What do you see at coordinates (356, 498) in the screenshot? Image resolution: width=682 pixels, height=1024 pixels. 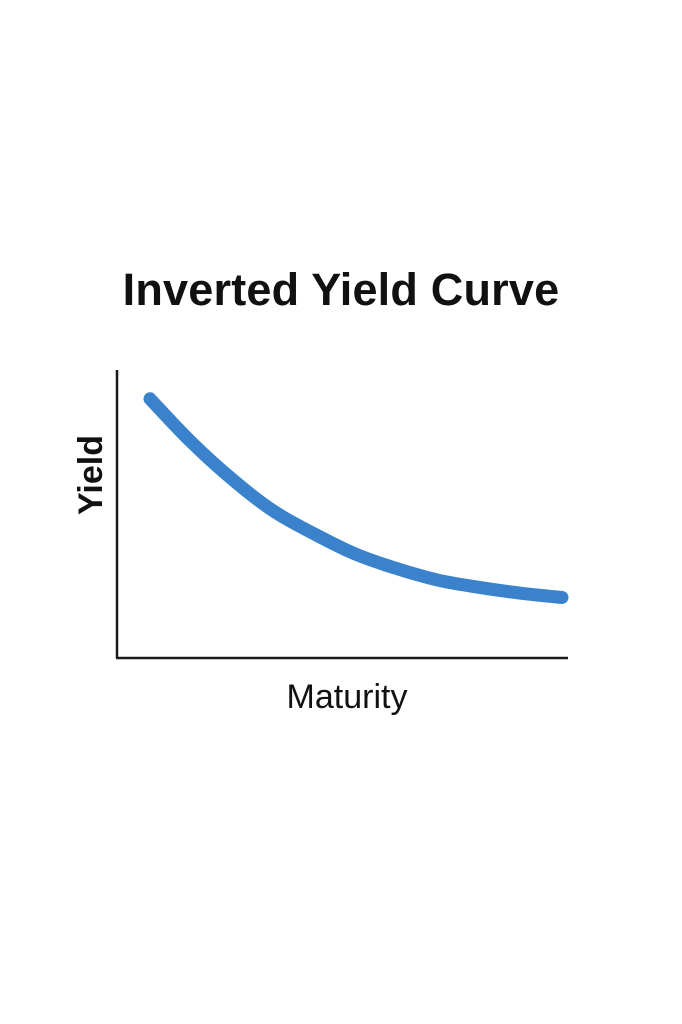 I see `yield-curve-line` at bounding box center [356, 498].